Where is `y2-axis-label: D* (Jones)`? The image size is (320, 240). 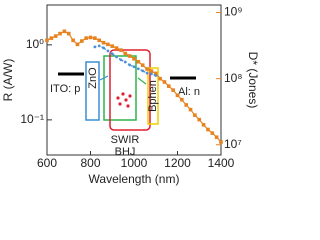 y2-axis-label: D* (Jones) is located at coordinates (253, 80).